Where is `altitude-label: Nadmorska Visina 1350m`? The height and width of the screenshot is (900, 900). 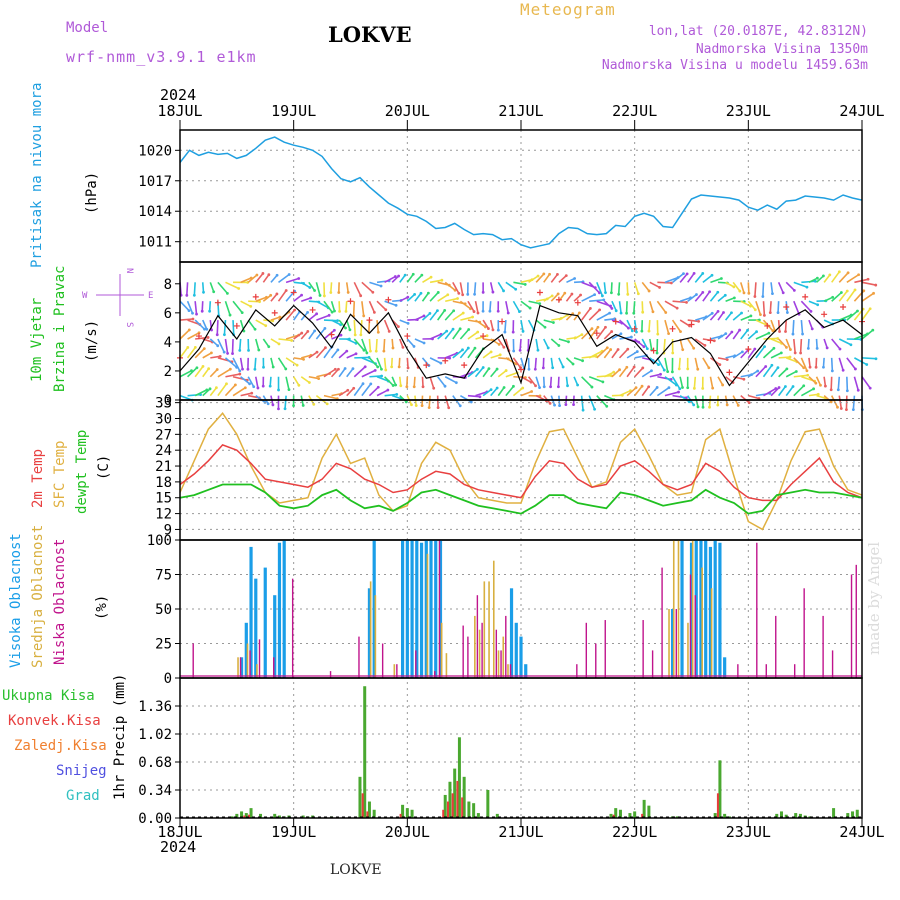 altitude-label: Nadmorska Visina 1350m is located at coordinates (781, 49).